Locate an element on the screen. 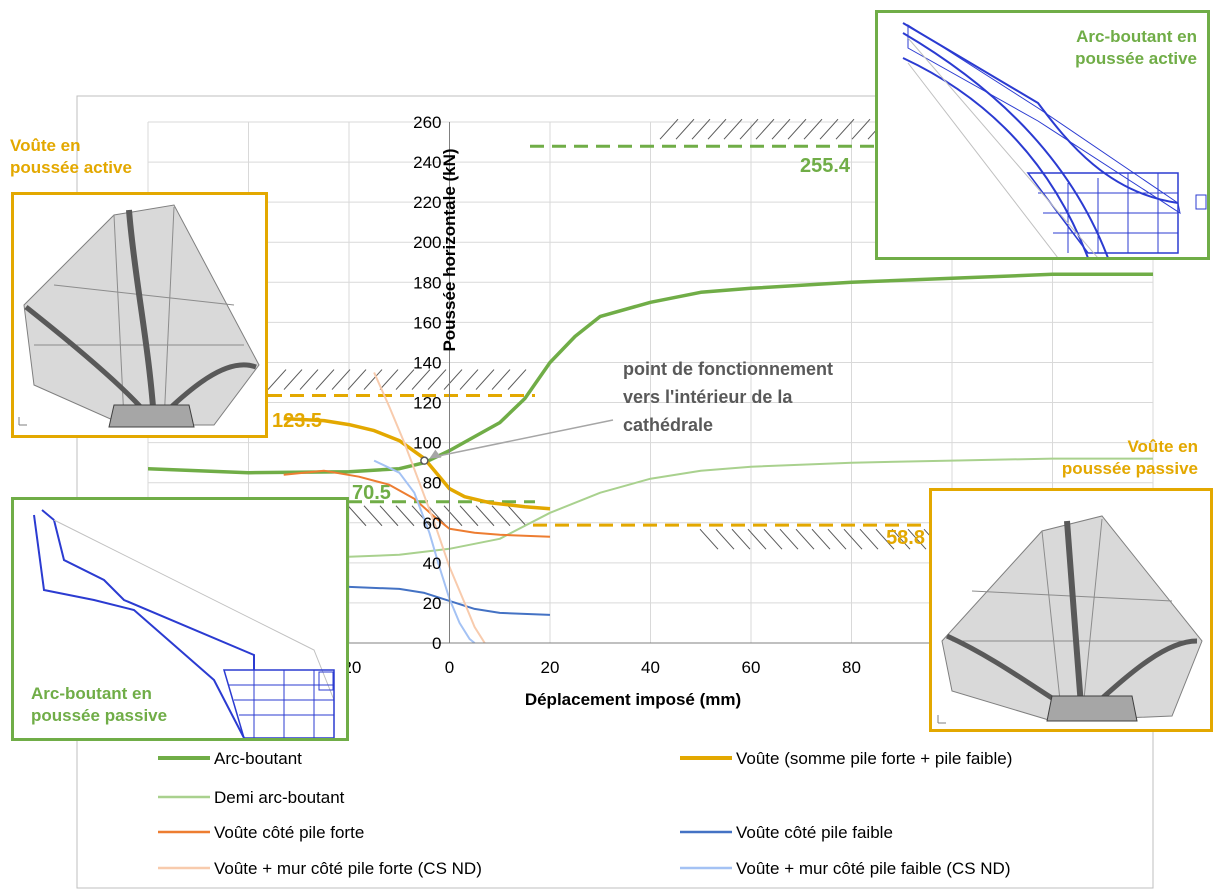 The height and width of the screenshot is (893, 1216). inset-buttress-active is located at coordinates (1042, 135).